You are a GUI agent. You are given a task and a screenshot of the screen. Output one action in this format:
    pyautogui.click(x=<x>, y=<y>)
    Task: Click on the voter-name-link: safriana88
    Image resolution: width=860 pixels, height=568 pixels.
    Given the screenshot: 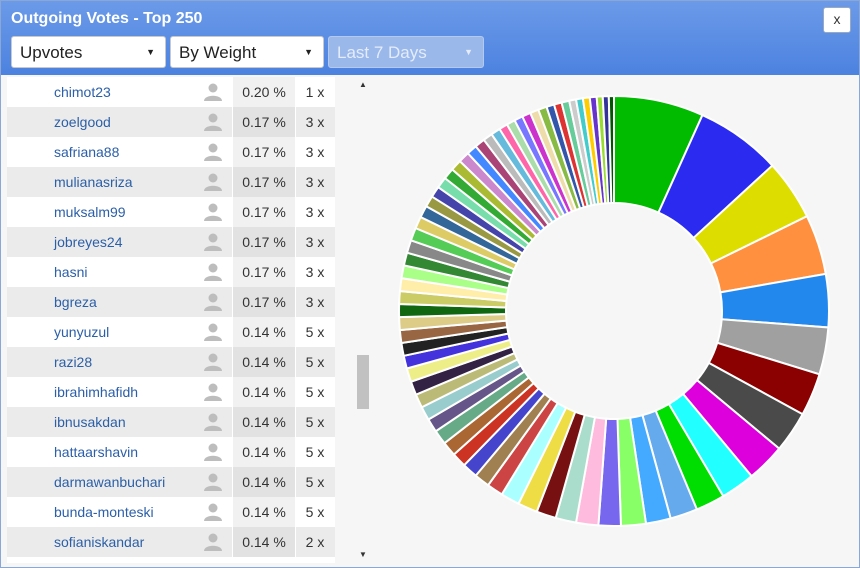 What is the action you would take?
    pyautogui.click(x=87, y=152)
    